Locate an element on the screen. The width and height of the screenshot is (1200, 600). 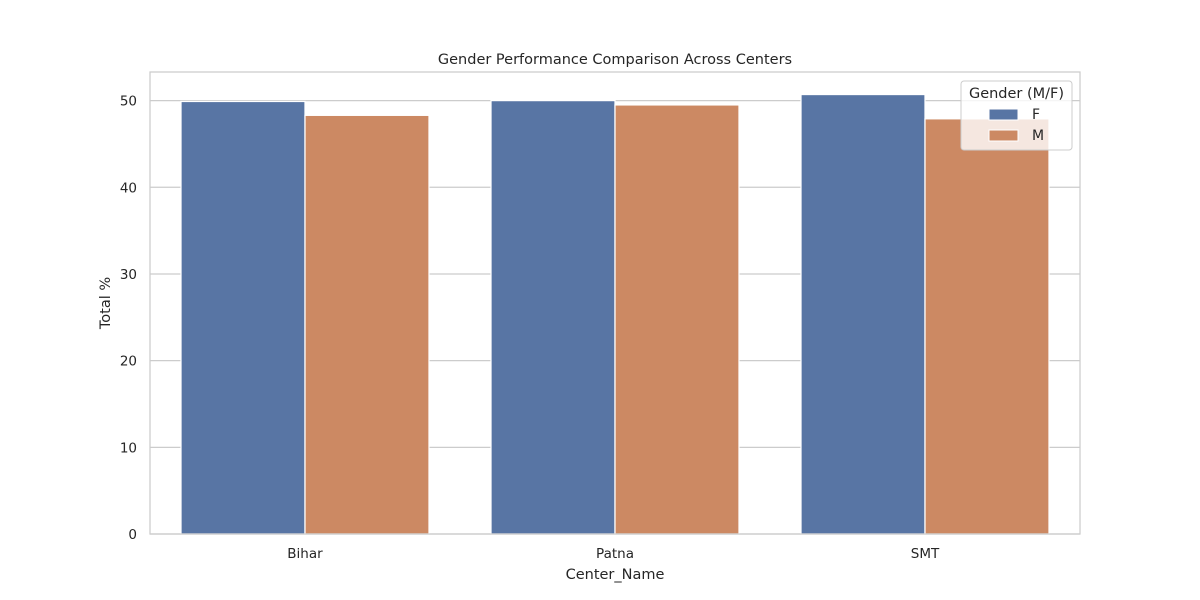
bar-F-Patna is located at coordinates (553, 317).